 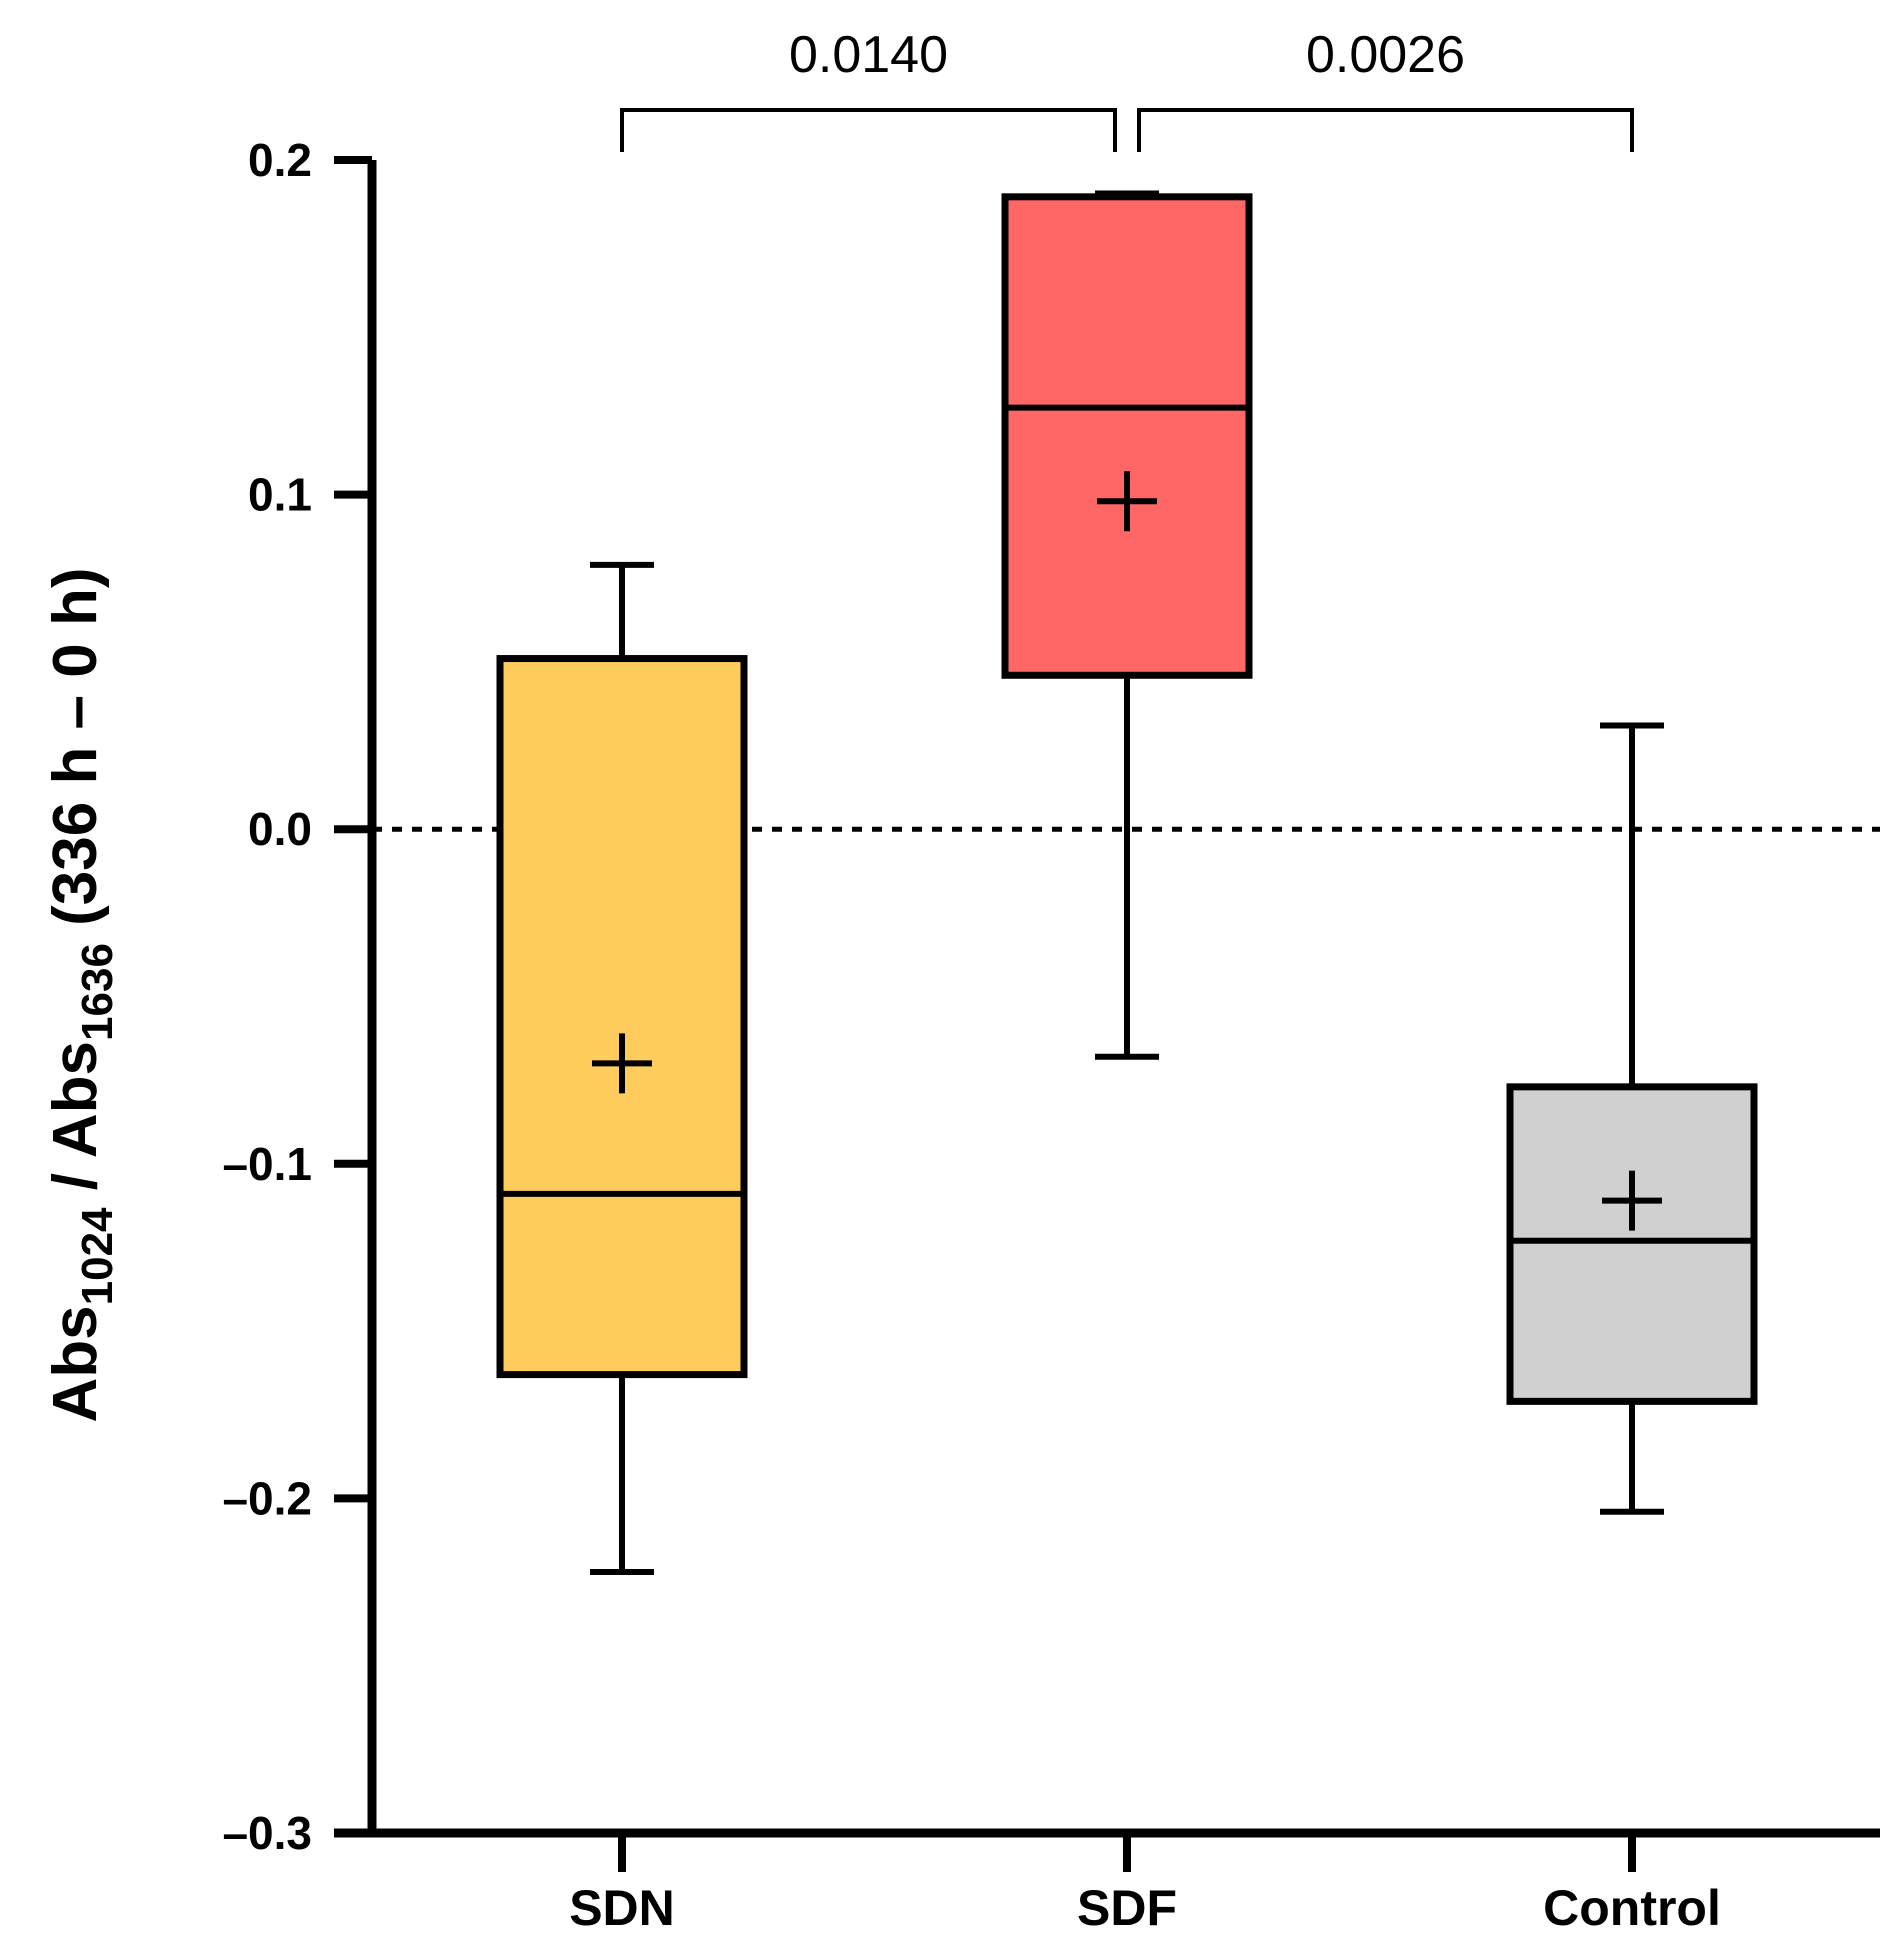 I want to click on y-tick-label: –0.3, so click(x=267, y=1833).